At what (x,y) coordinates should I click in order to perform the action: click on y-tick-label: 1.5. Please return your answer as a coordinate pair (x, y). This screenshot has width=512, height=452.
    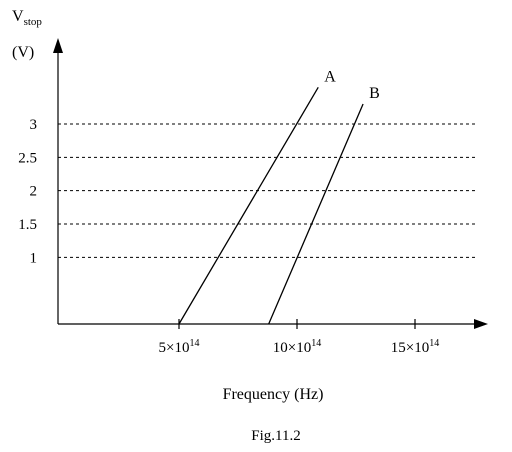
    Looking at the image, I should click on (27, 225).